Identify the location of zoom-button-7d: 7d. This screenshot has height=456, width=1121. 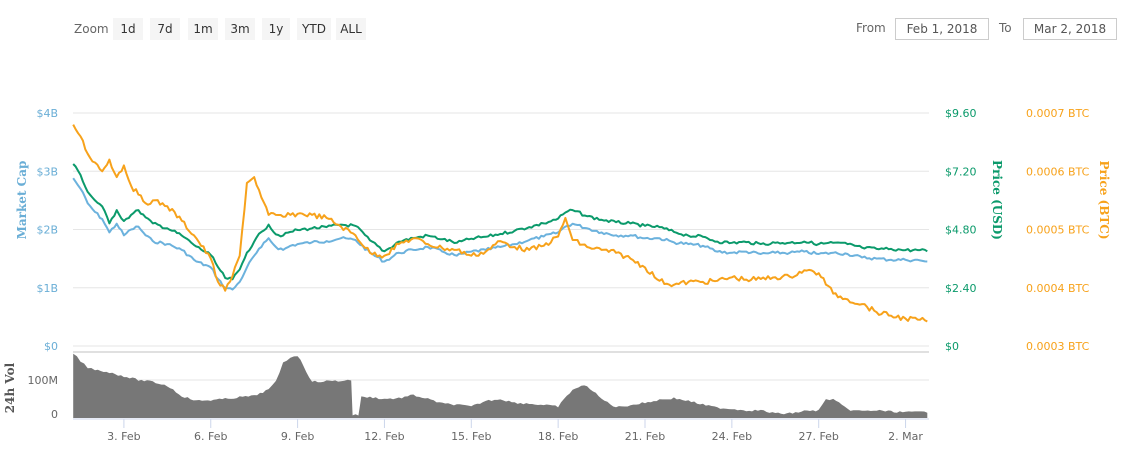
(165, 29).